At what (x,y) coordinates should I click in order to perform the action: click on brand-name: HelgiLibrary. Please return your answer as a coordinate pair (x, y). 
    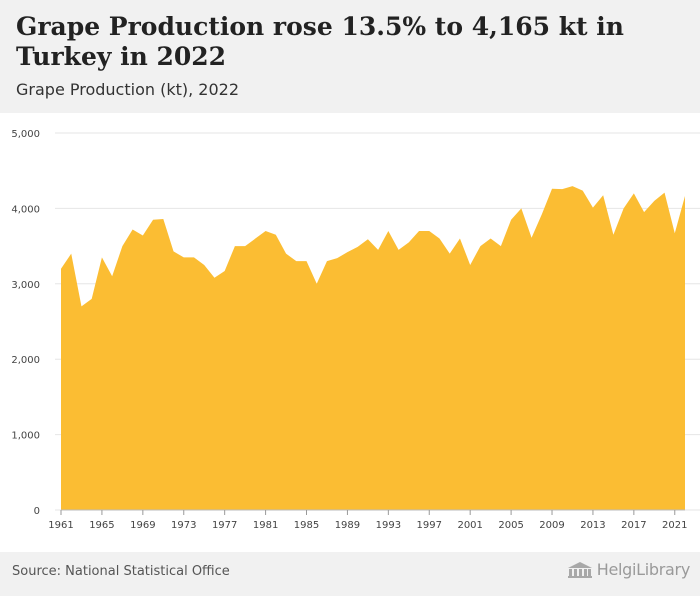
    Looking at the image, I should click on (643, 569).